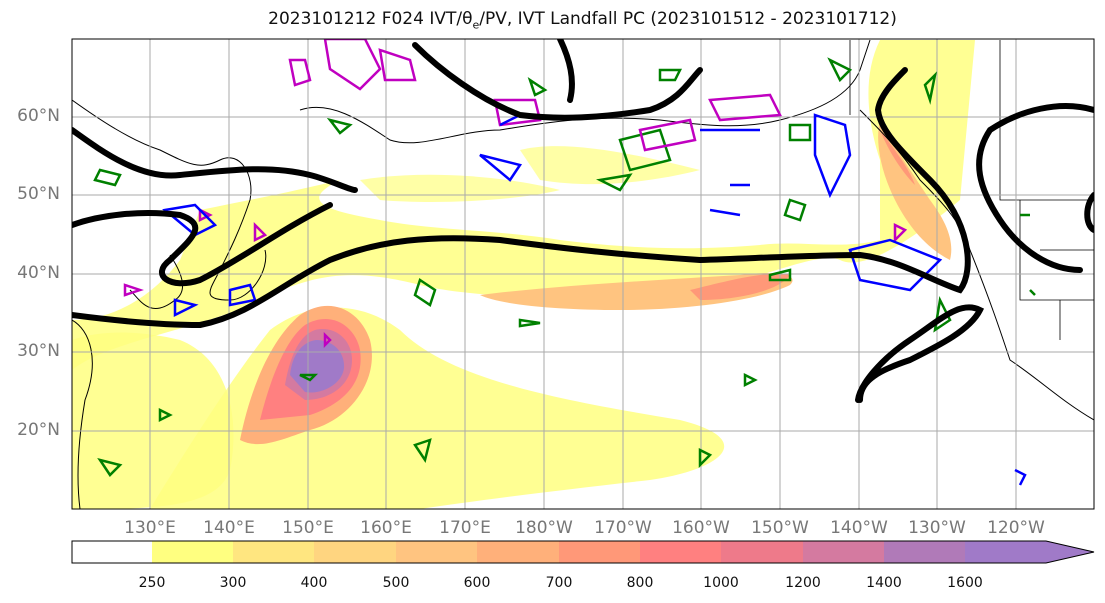 This screenshot has width=1105, height=603. Describe the element at coordinates (233, 583) in the screenshot. I see `colorbar-tick: 300` at that location.